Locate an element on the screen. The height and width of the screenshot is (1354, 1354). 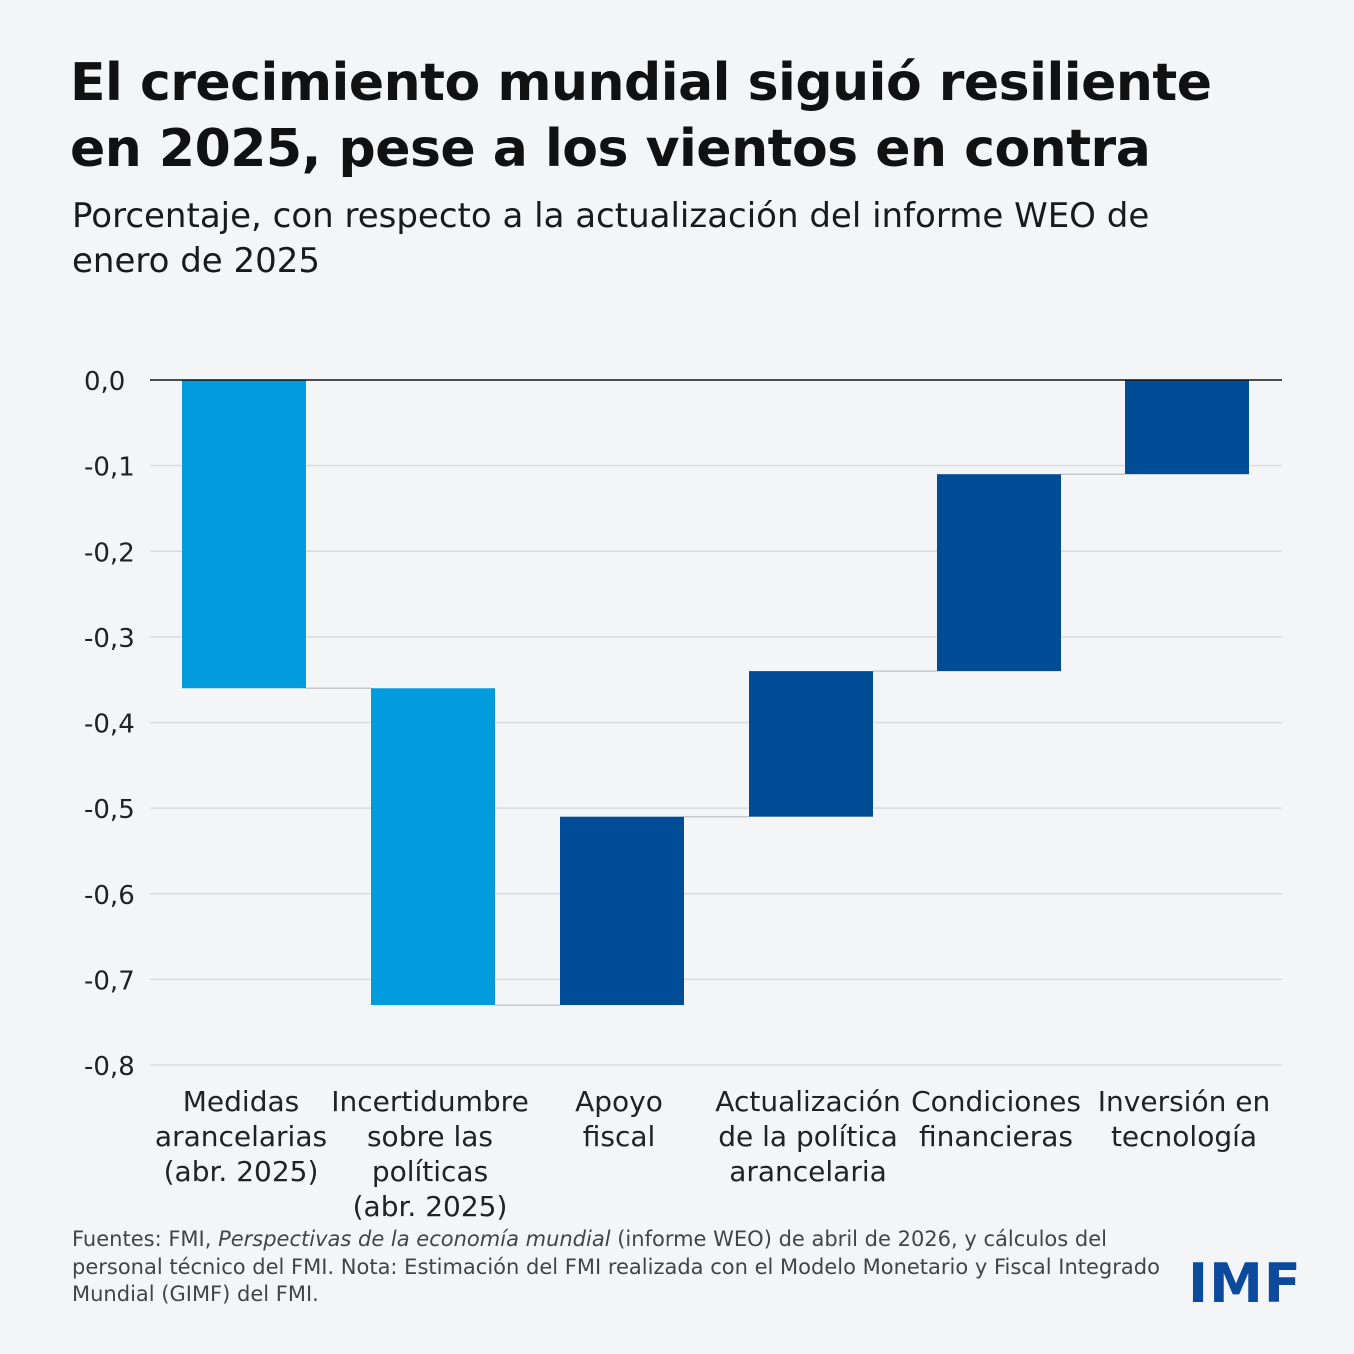
y-tick-label: -0,6 is located at coordinates (109, 896).